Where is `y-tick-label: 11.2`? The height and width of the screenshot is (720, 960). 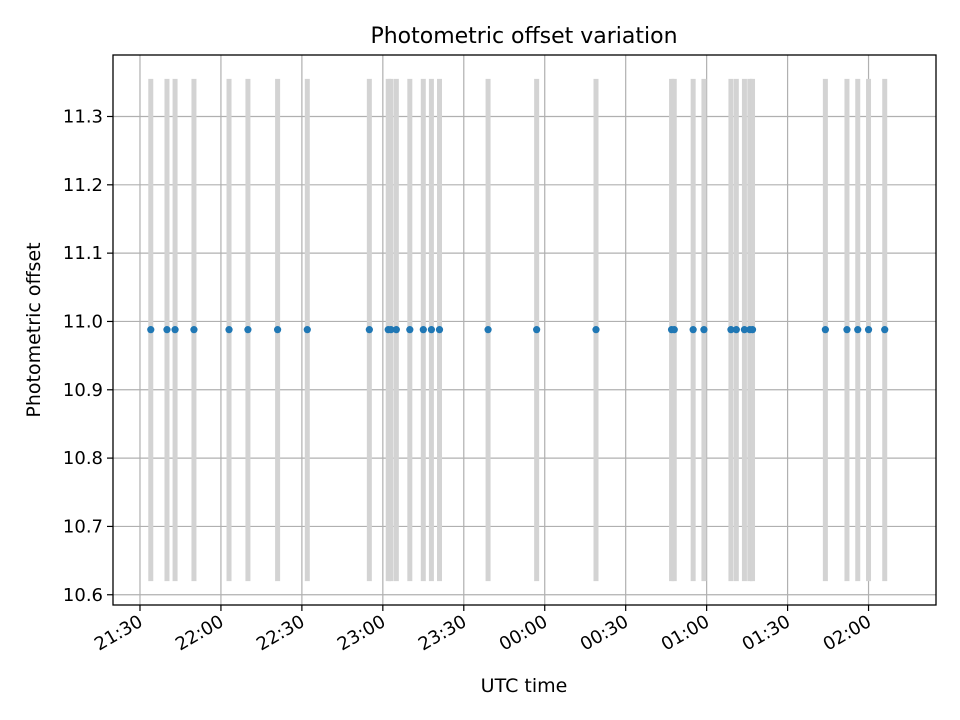
y-tick-label: 11.2 is located at coordinates (83, 185).